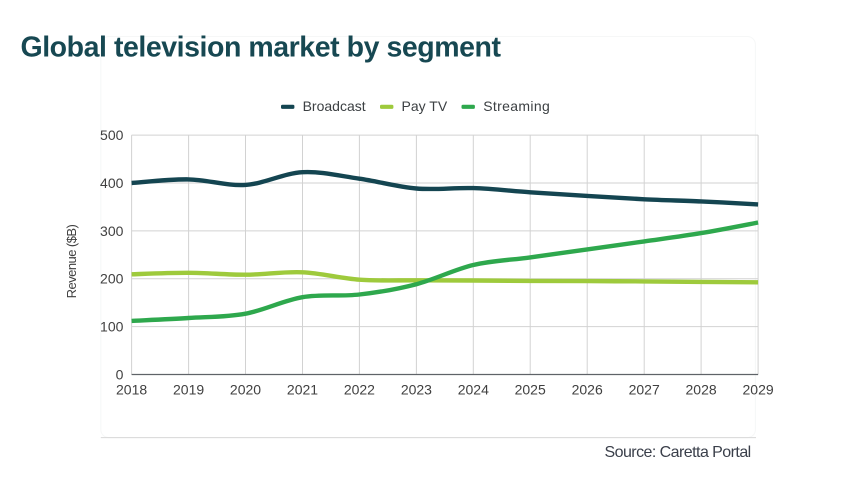  What do you see at coordinates (644, 390) in the screenshot?
I see `svg-text: 2027` at bounding box center [644, 390].